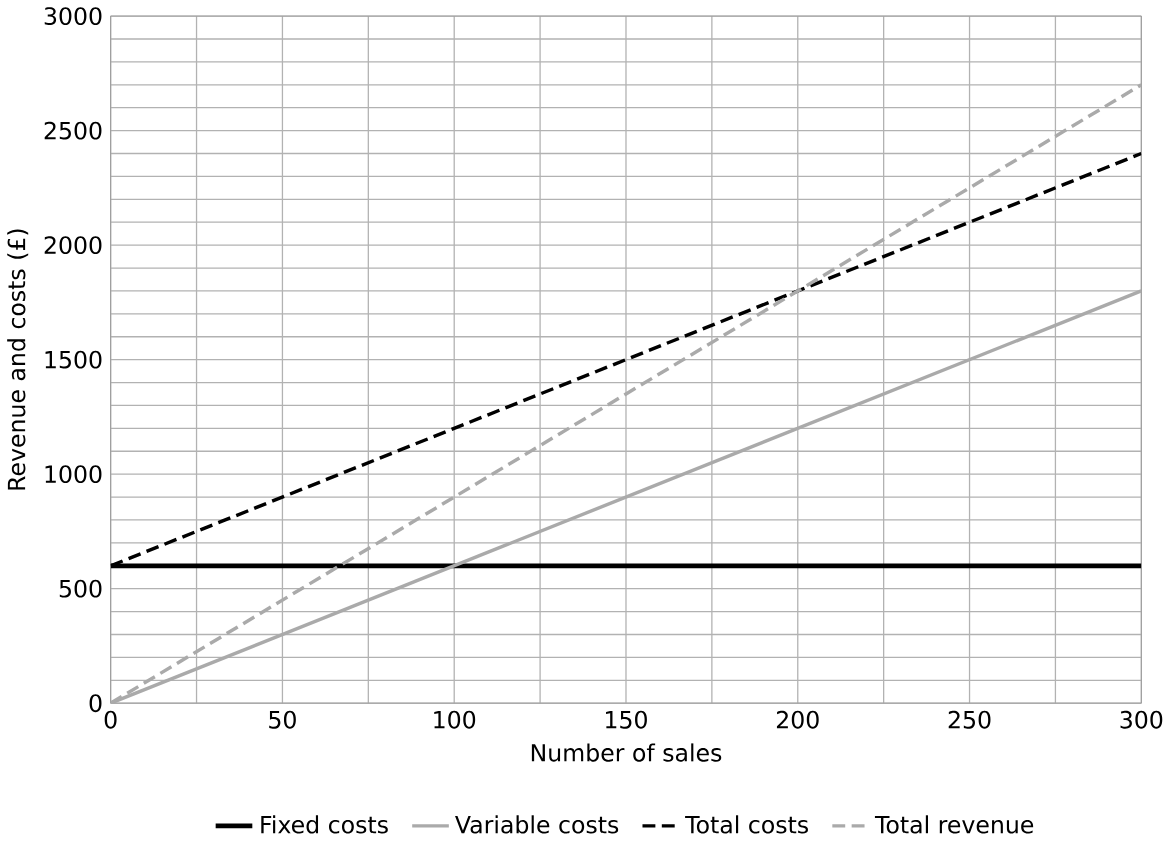  I want to click on x-tick-label: 0, so click(110, 719).